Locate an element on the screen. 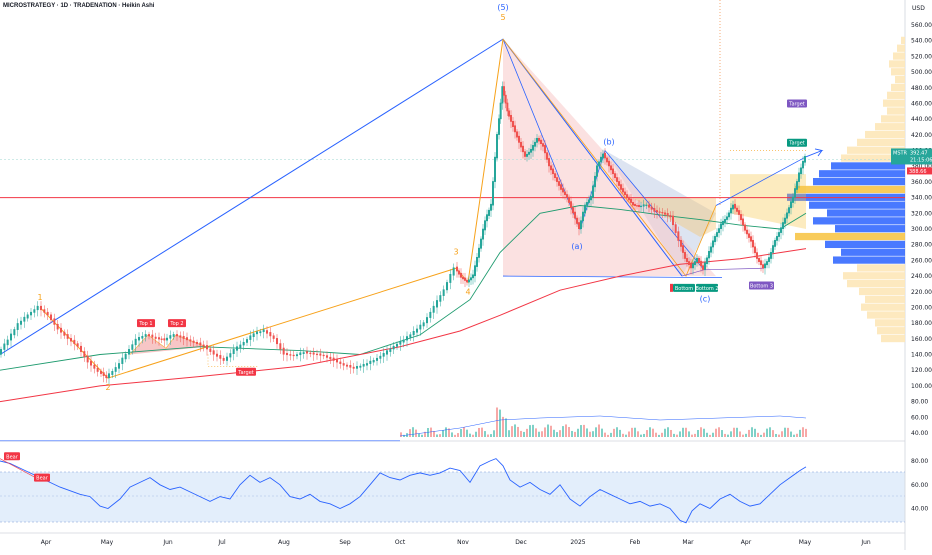 Image resolution: width=932 pixels, height=555 pixels. rsi-divergence-line is located at coordinates (20, 469).